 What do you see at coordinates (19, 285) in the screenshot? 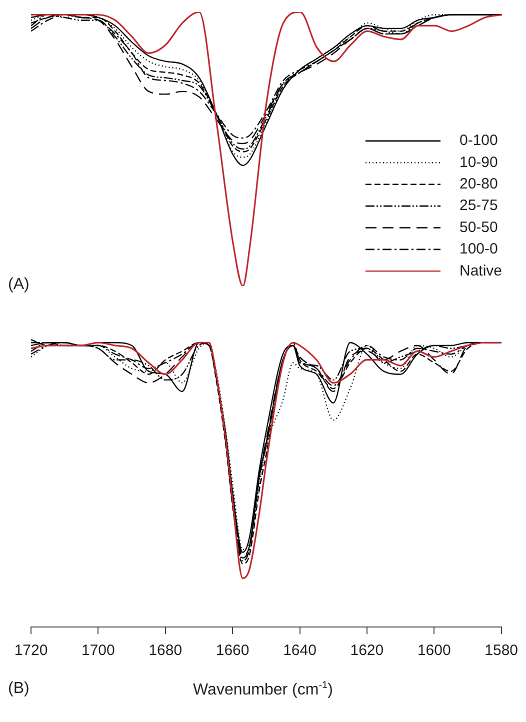
I see `text: (A)` at bounding box center [19, 285].